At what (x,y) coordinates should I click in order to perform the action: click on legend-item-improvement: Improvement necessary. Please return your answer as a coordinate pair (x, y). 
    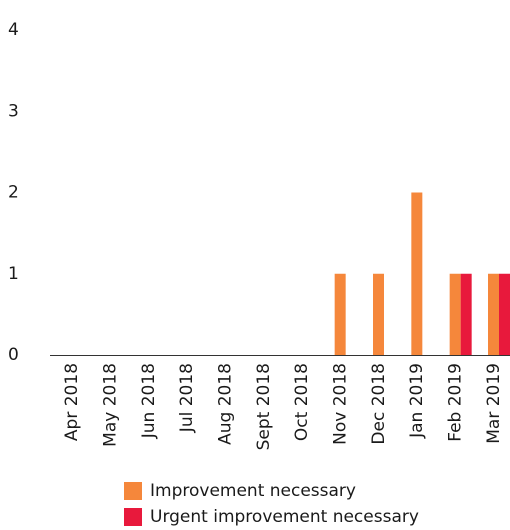
    Looking at the image, I should click on (271, 491).